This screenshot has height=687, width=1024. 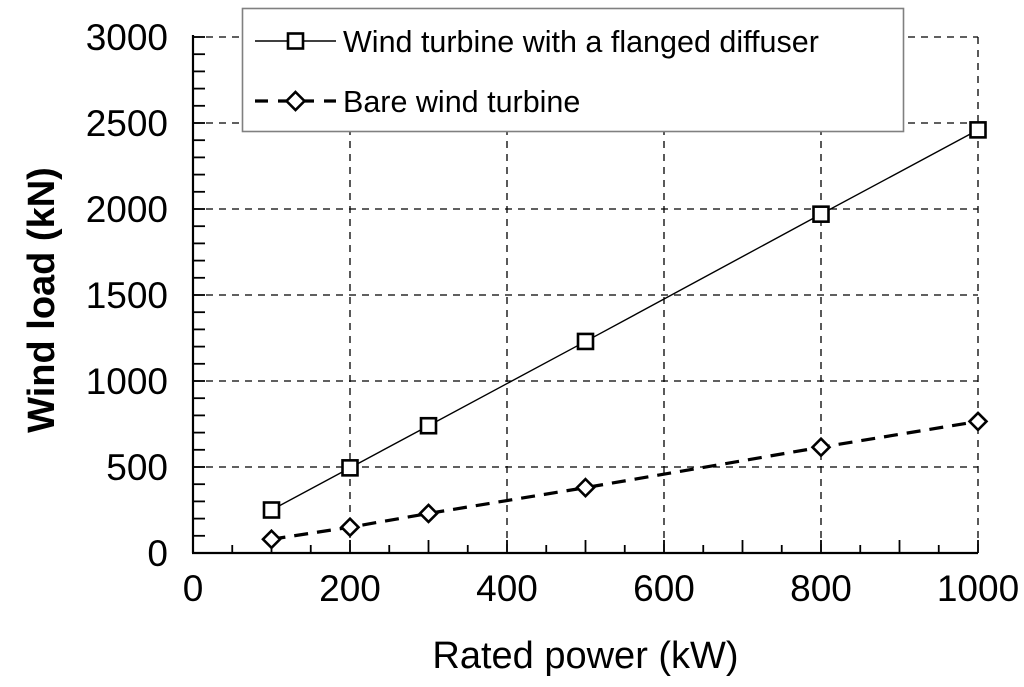 I want to click on series-line, so click(x=625, y=480).